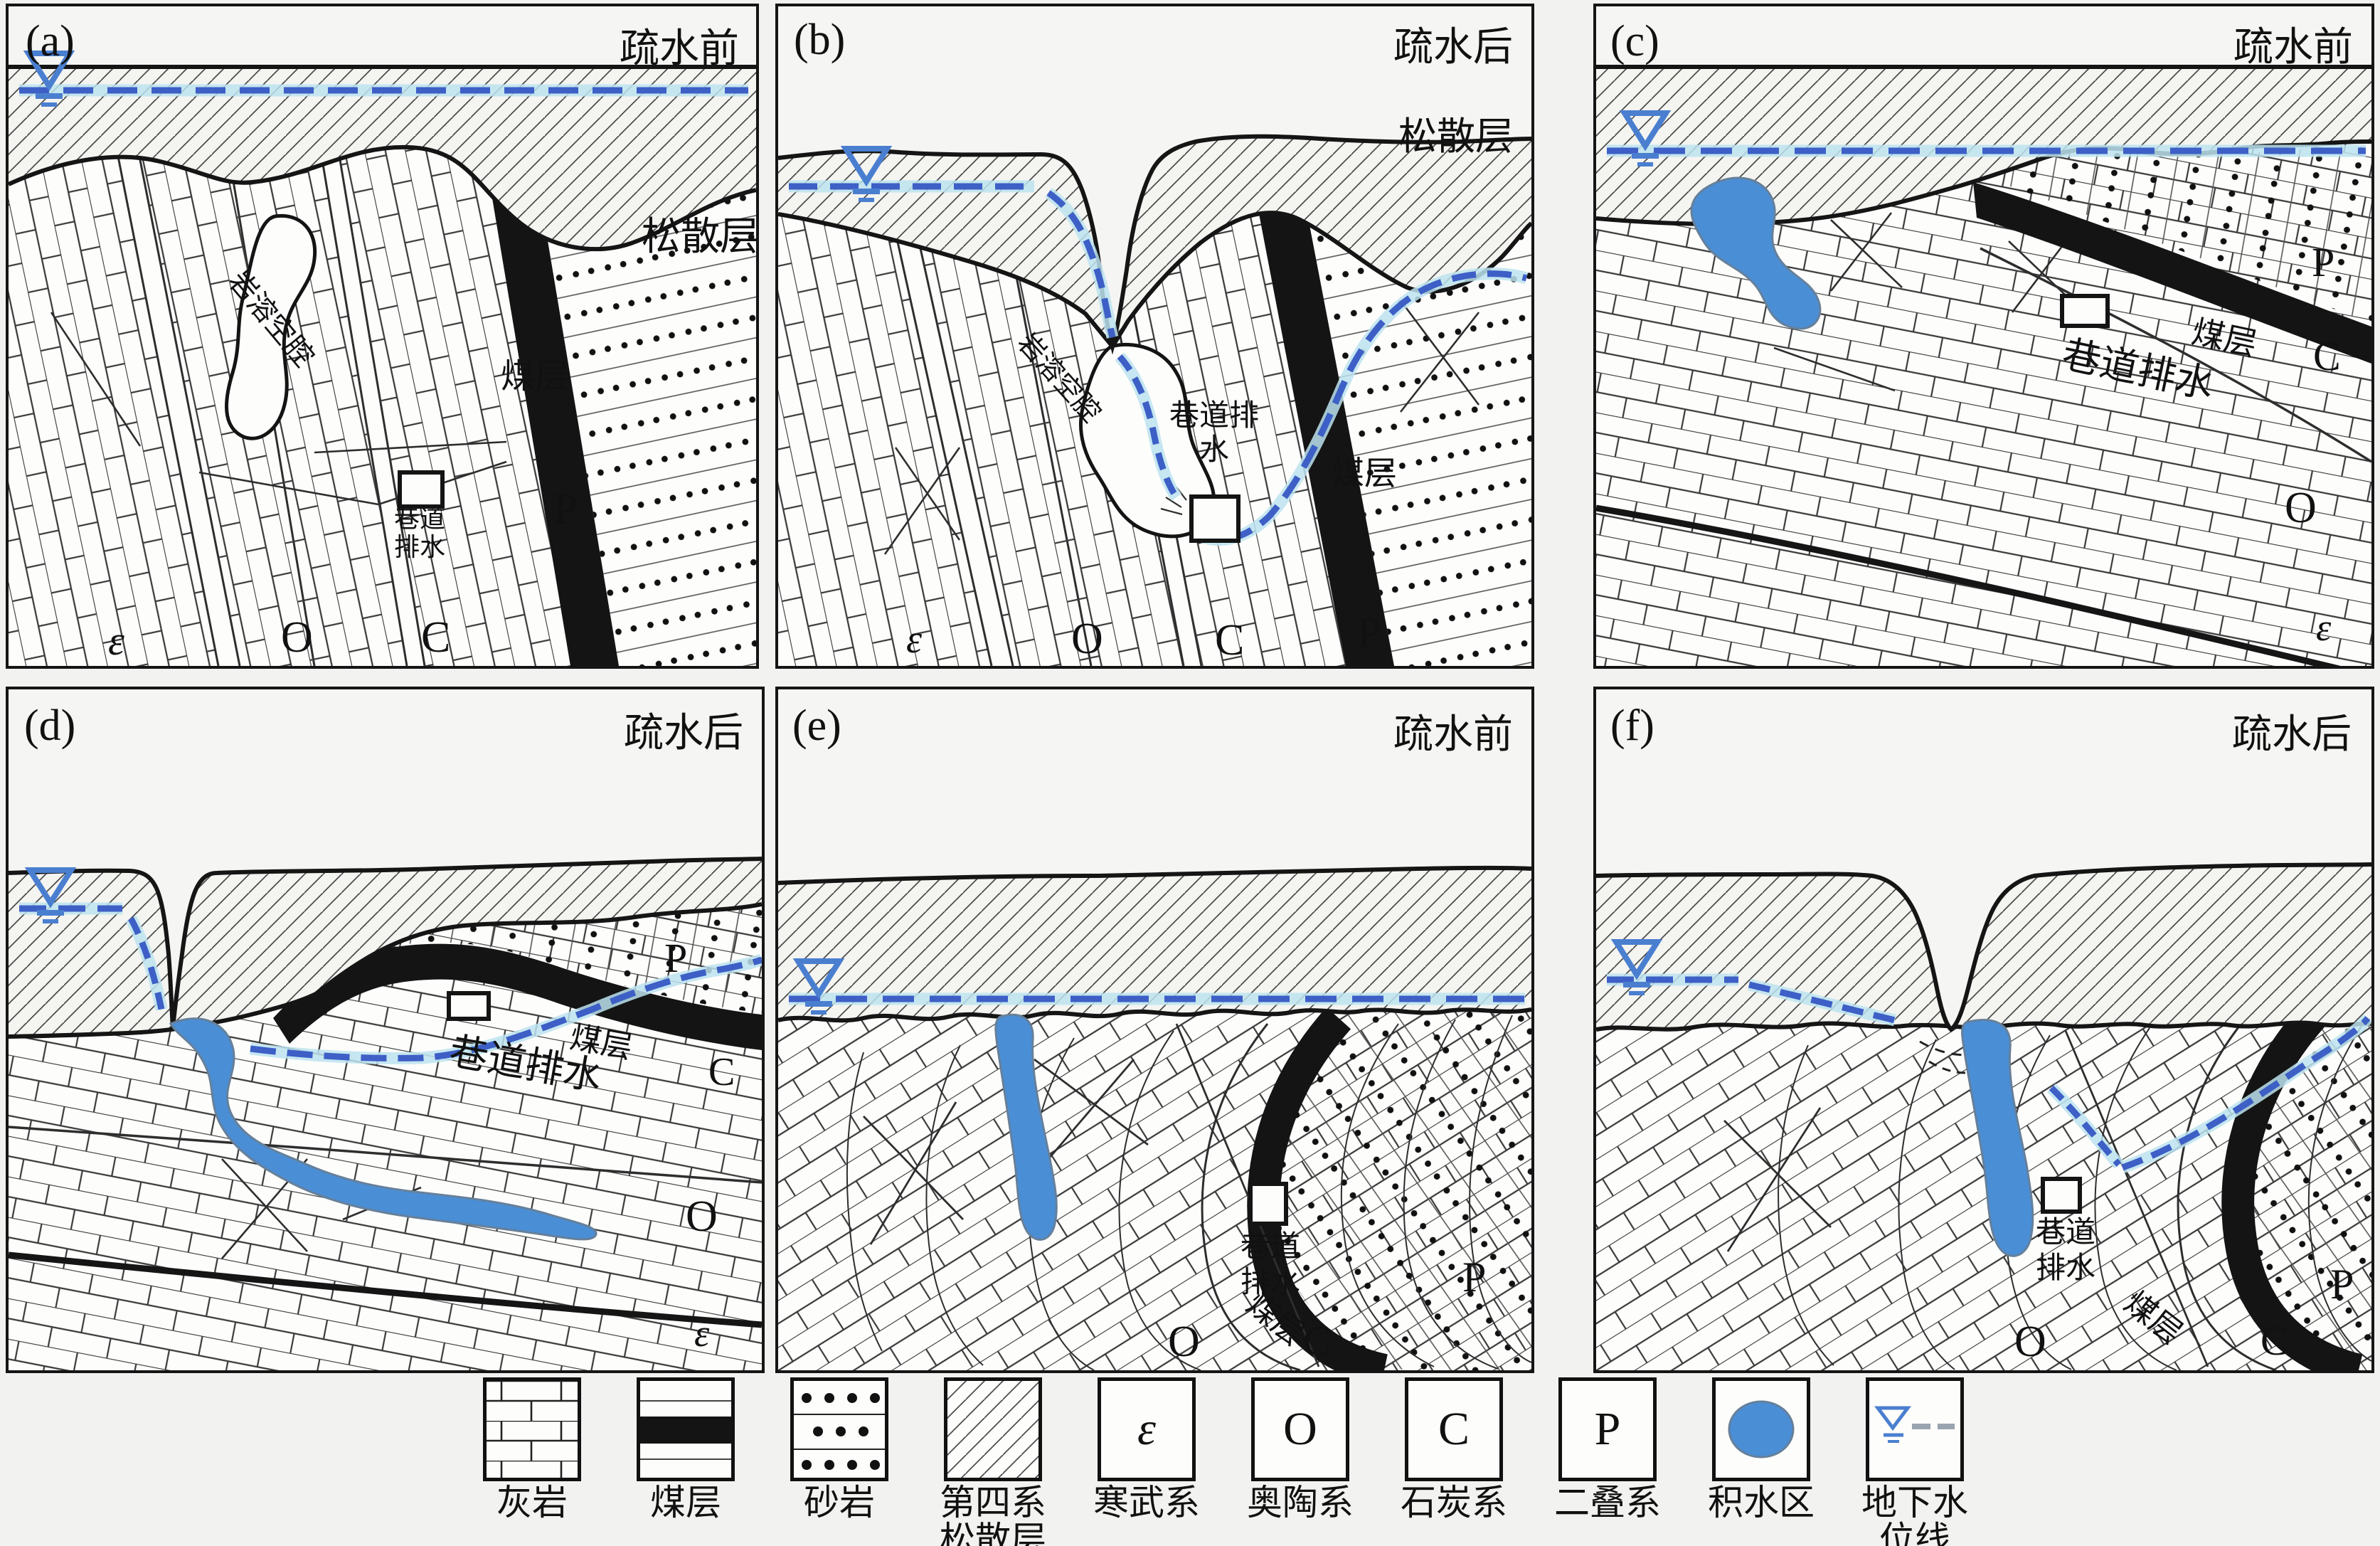  Describe the element at coordinates (1454, 1429) in the screenshot. I see `carboniferous-symbol: C` at that location.